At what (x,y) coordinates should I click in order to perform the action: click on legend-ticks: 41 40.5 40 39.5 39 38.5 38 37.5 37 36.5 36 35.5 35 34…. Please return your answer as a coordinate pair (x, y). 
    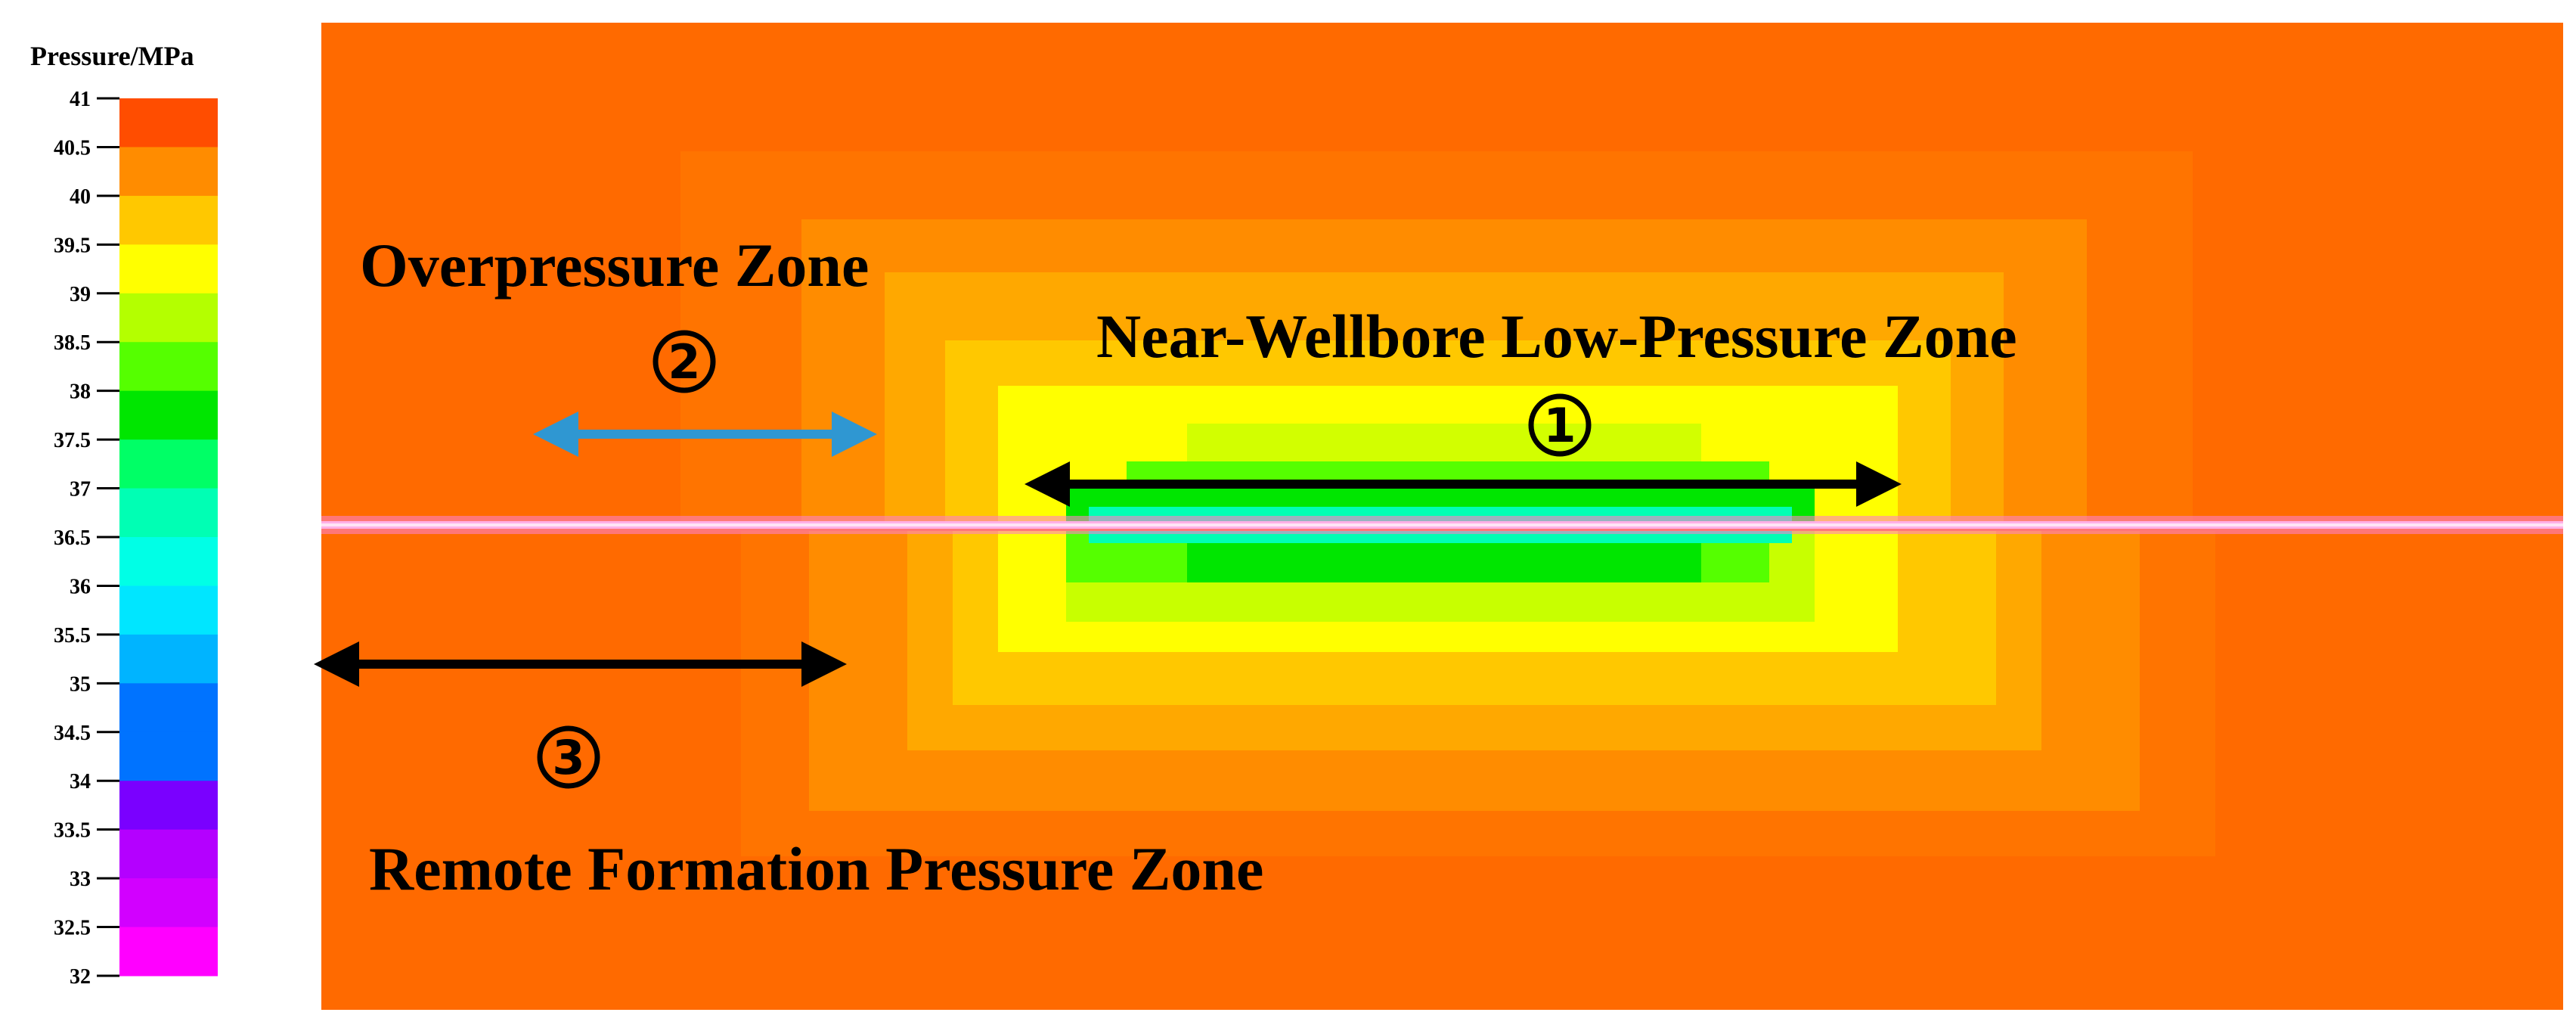
    Looking at the image, I should click on (86, 538).